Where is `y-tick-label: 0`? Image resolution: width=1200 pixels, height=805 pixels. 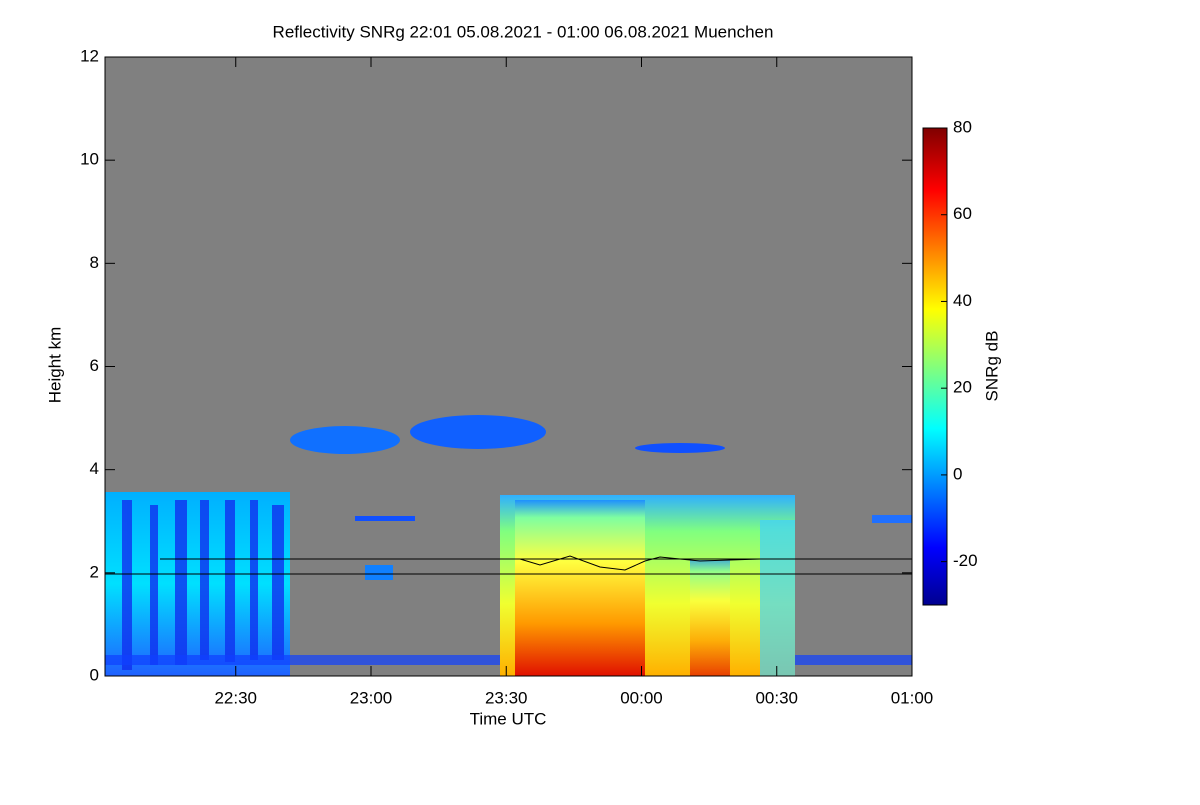
y-tick-label: 0 is located at coordinates (94, 674).